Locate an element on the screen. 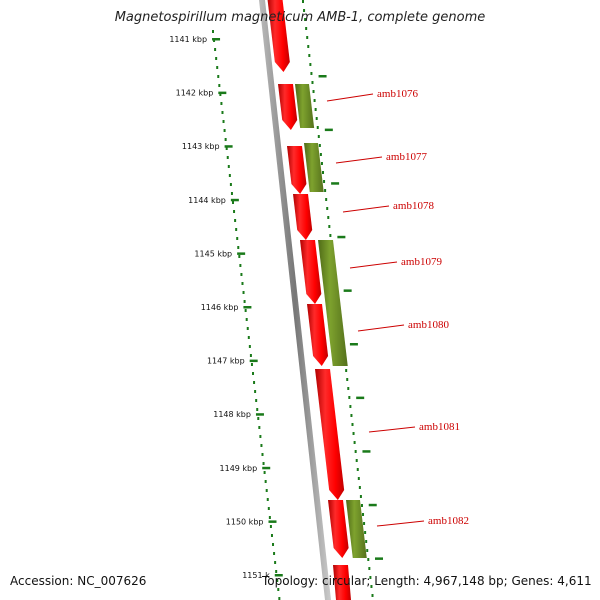 The image size is (600, 600). tick-label: 1145 kbp is located at coordinates (213, 253).